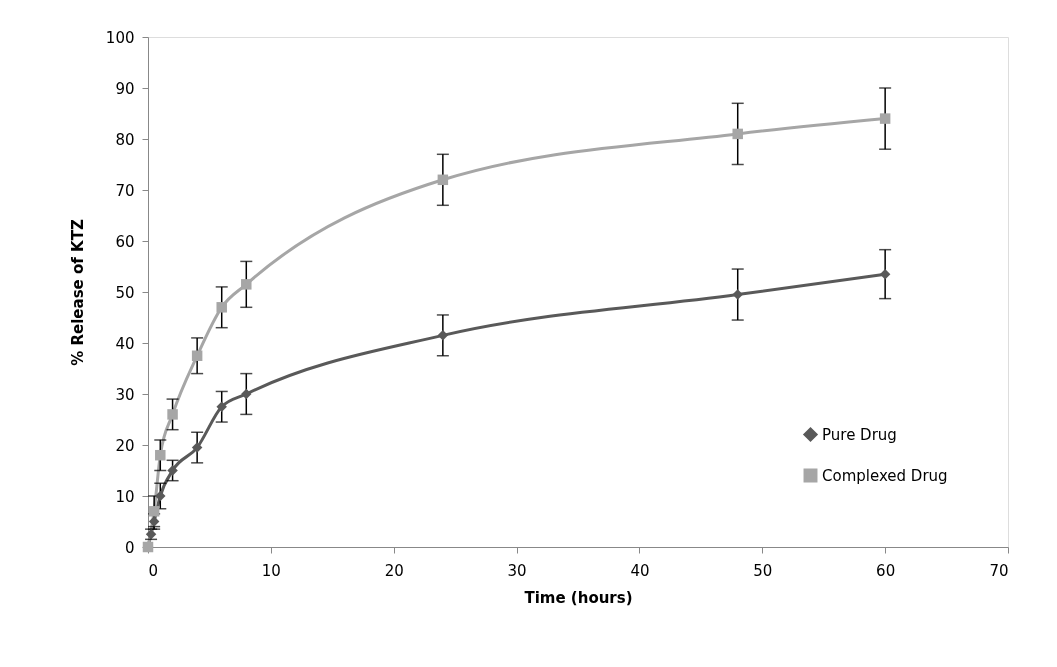  What do you see at coordinates (886, 570) in the screenshot?
I see `x-tick-label: 60` at bounding box center [886, 570].